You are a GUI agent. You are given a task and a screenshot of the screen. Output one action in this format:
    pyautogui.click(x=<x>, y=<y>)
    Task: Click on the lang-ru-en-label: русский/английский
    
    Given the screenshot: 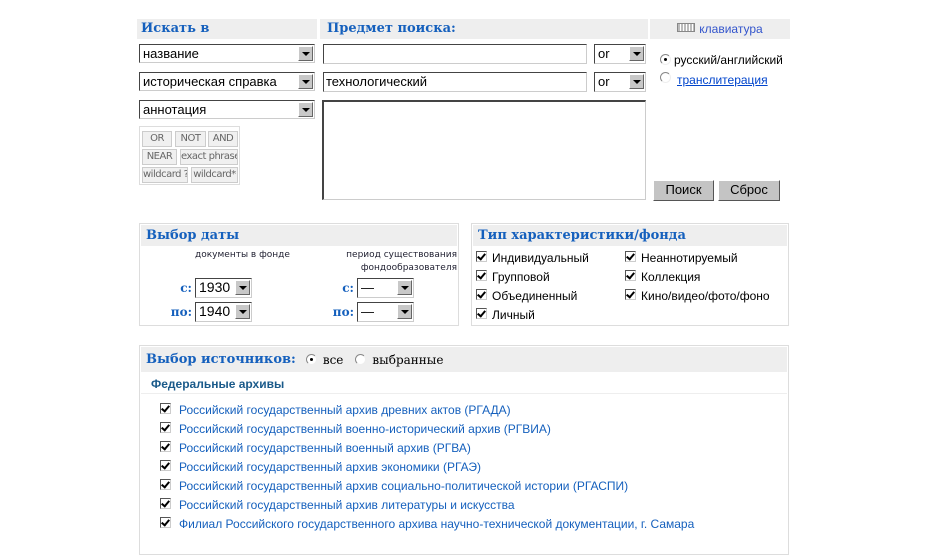 What is the action you would take?
    pyautogui.click(x=728, y=60)
    